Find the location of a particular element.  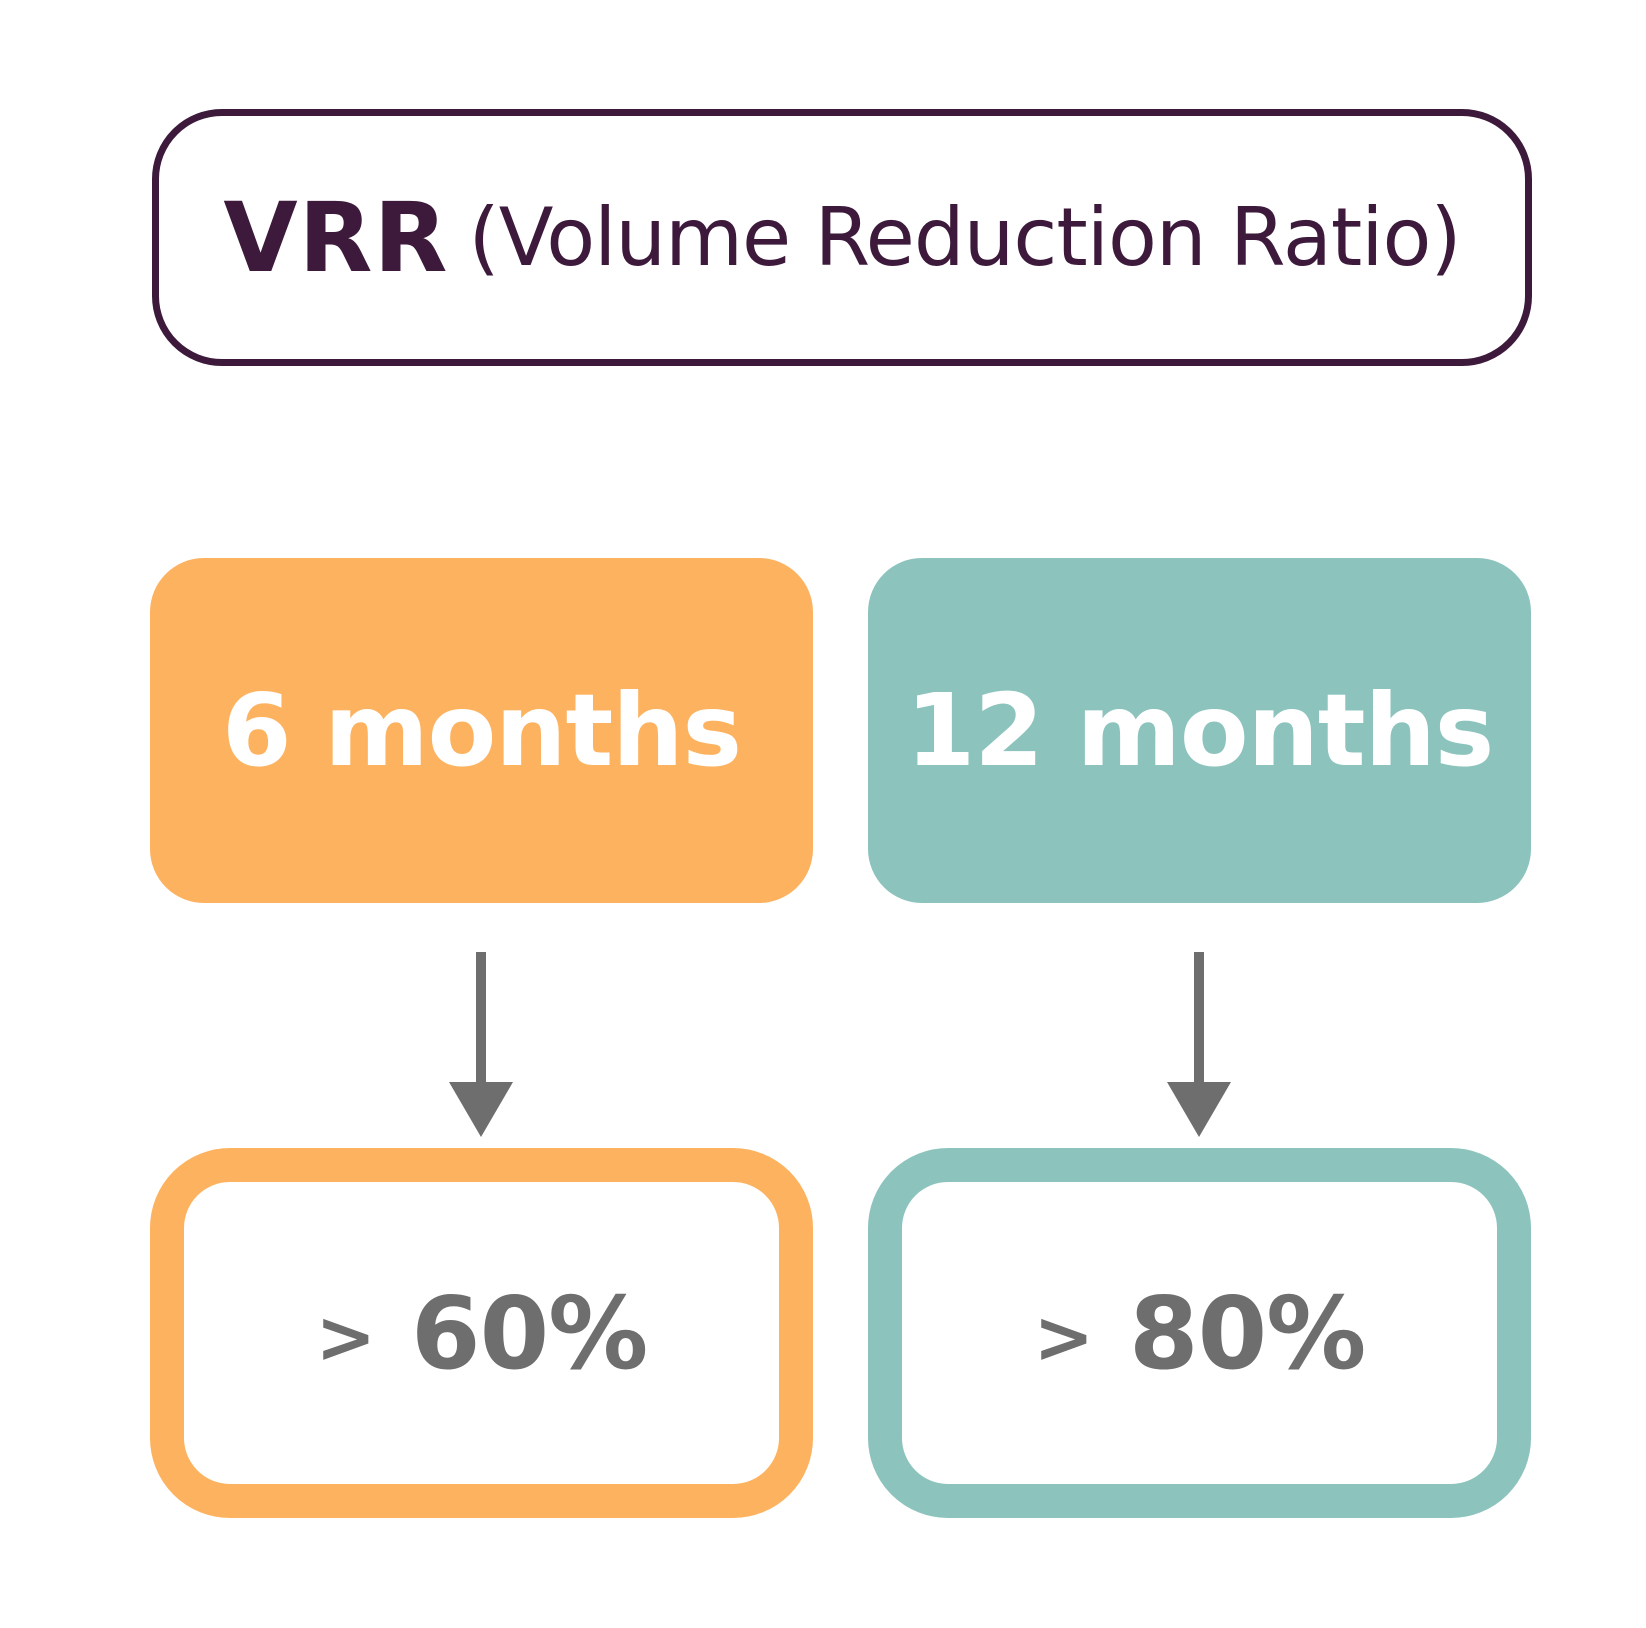

period-box-12-months: 12 months is located at coordinates (1199, 730).